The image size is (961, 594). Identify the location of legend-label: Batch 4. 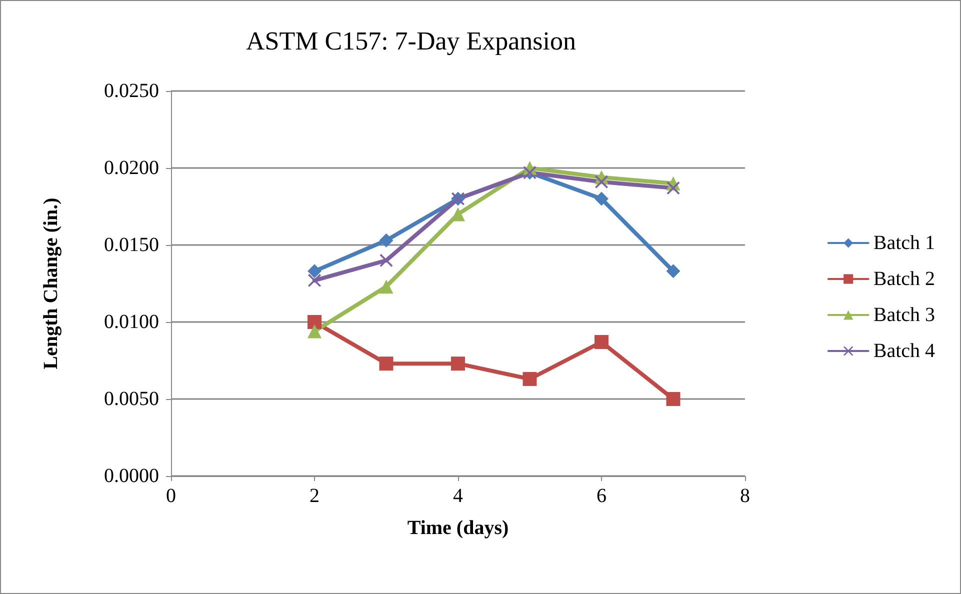
(904, 351).